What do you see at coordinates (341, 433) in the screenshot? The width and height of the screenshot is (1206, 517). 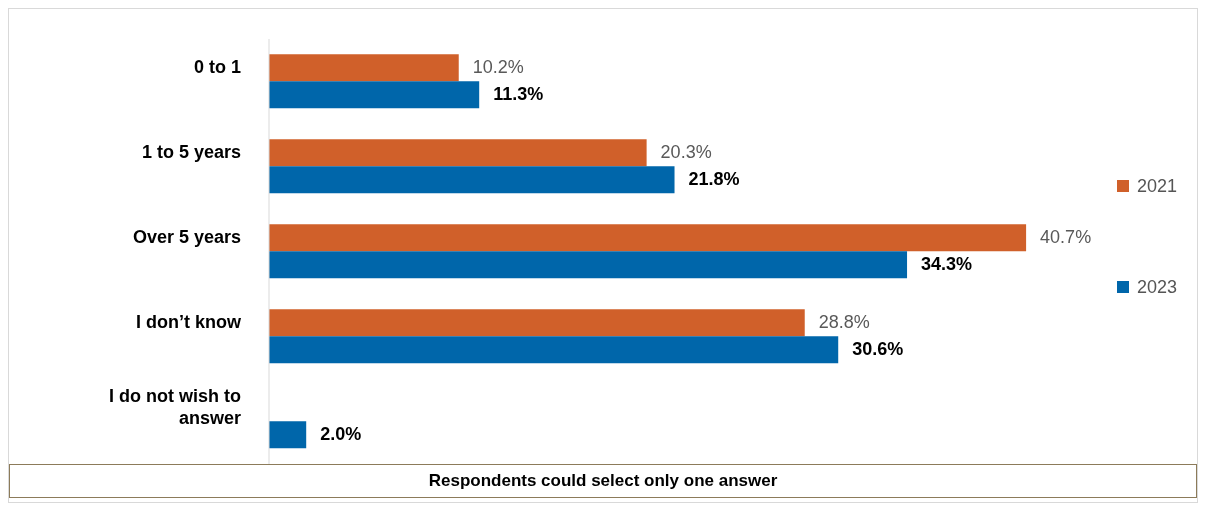 I see `data-label: 2.0%` at bounding box center [341, 433].